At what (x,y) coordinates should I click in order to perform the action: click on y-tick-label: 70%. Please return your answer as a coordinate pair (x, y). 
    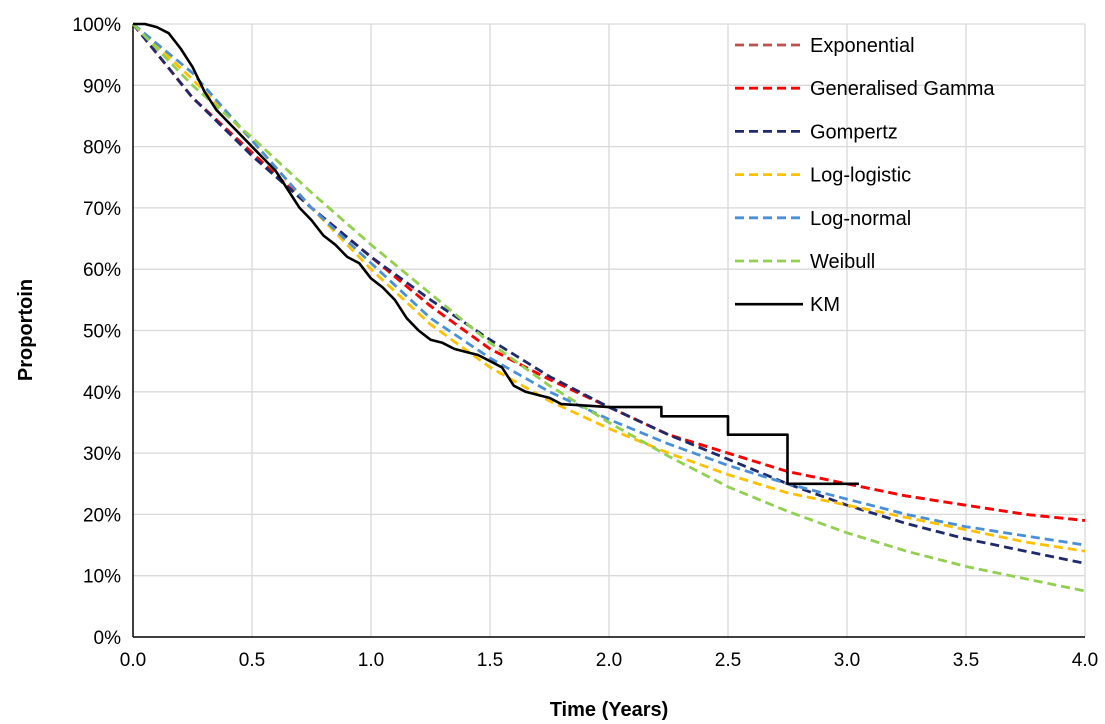
    Looking at the image, I should click on (102, 209).